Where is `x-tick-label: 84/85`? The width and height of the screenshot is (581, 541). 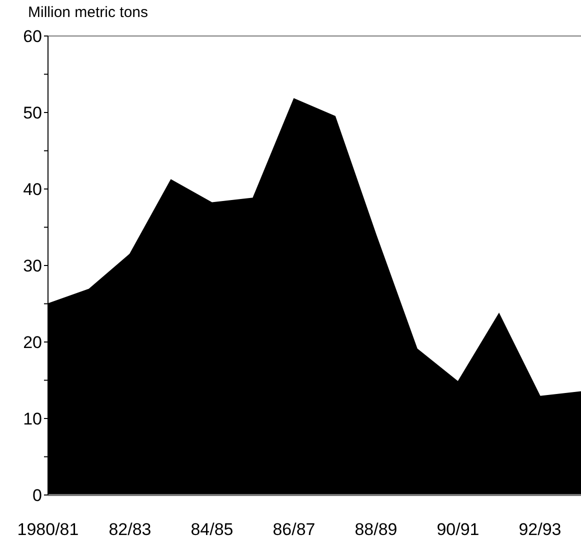
x-tick-label: 84/85 is located at coordinates (212, 530).